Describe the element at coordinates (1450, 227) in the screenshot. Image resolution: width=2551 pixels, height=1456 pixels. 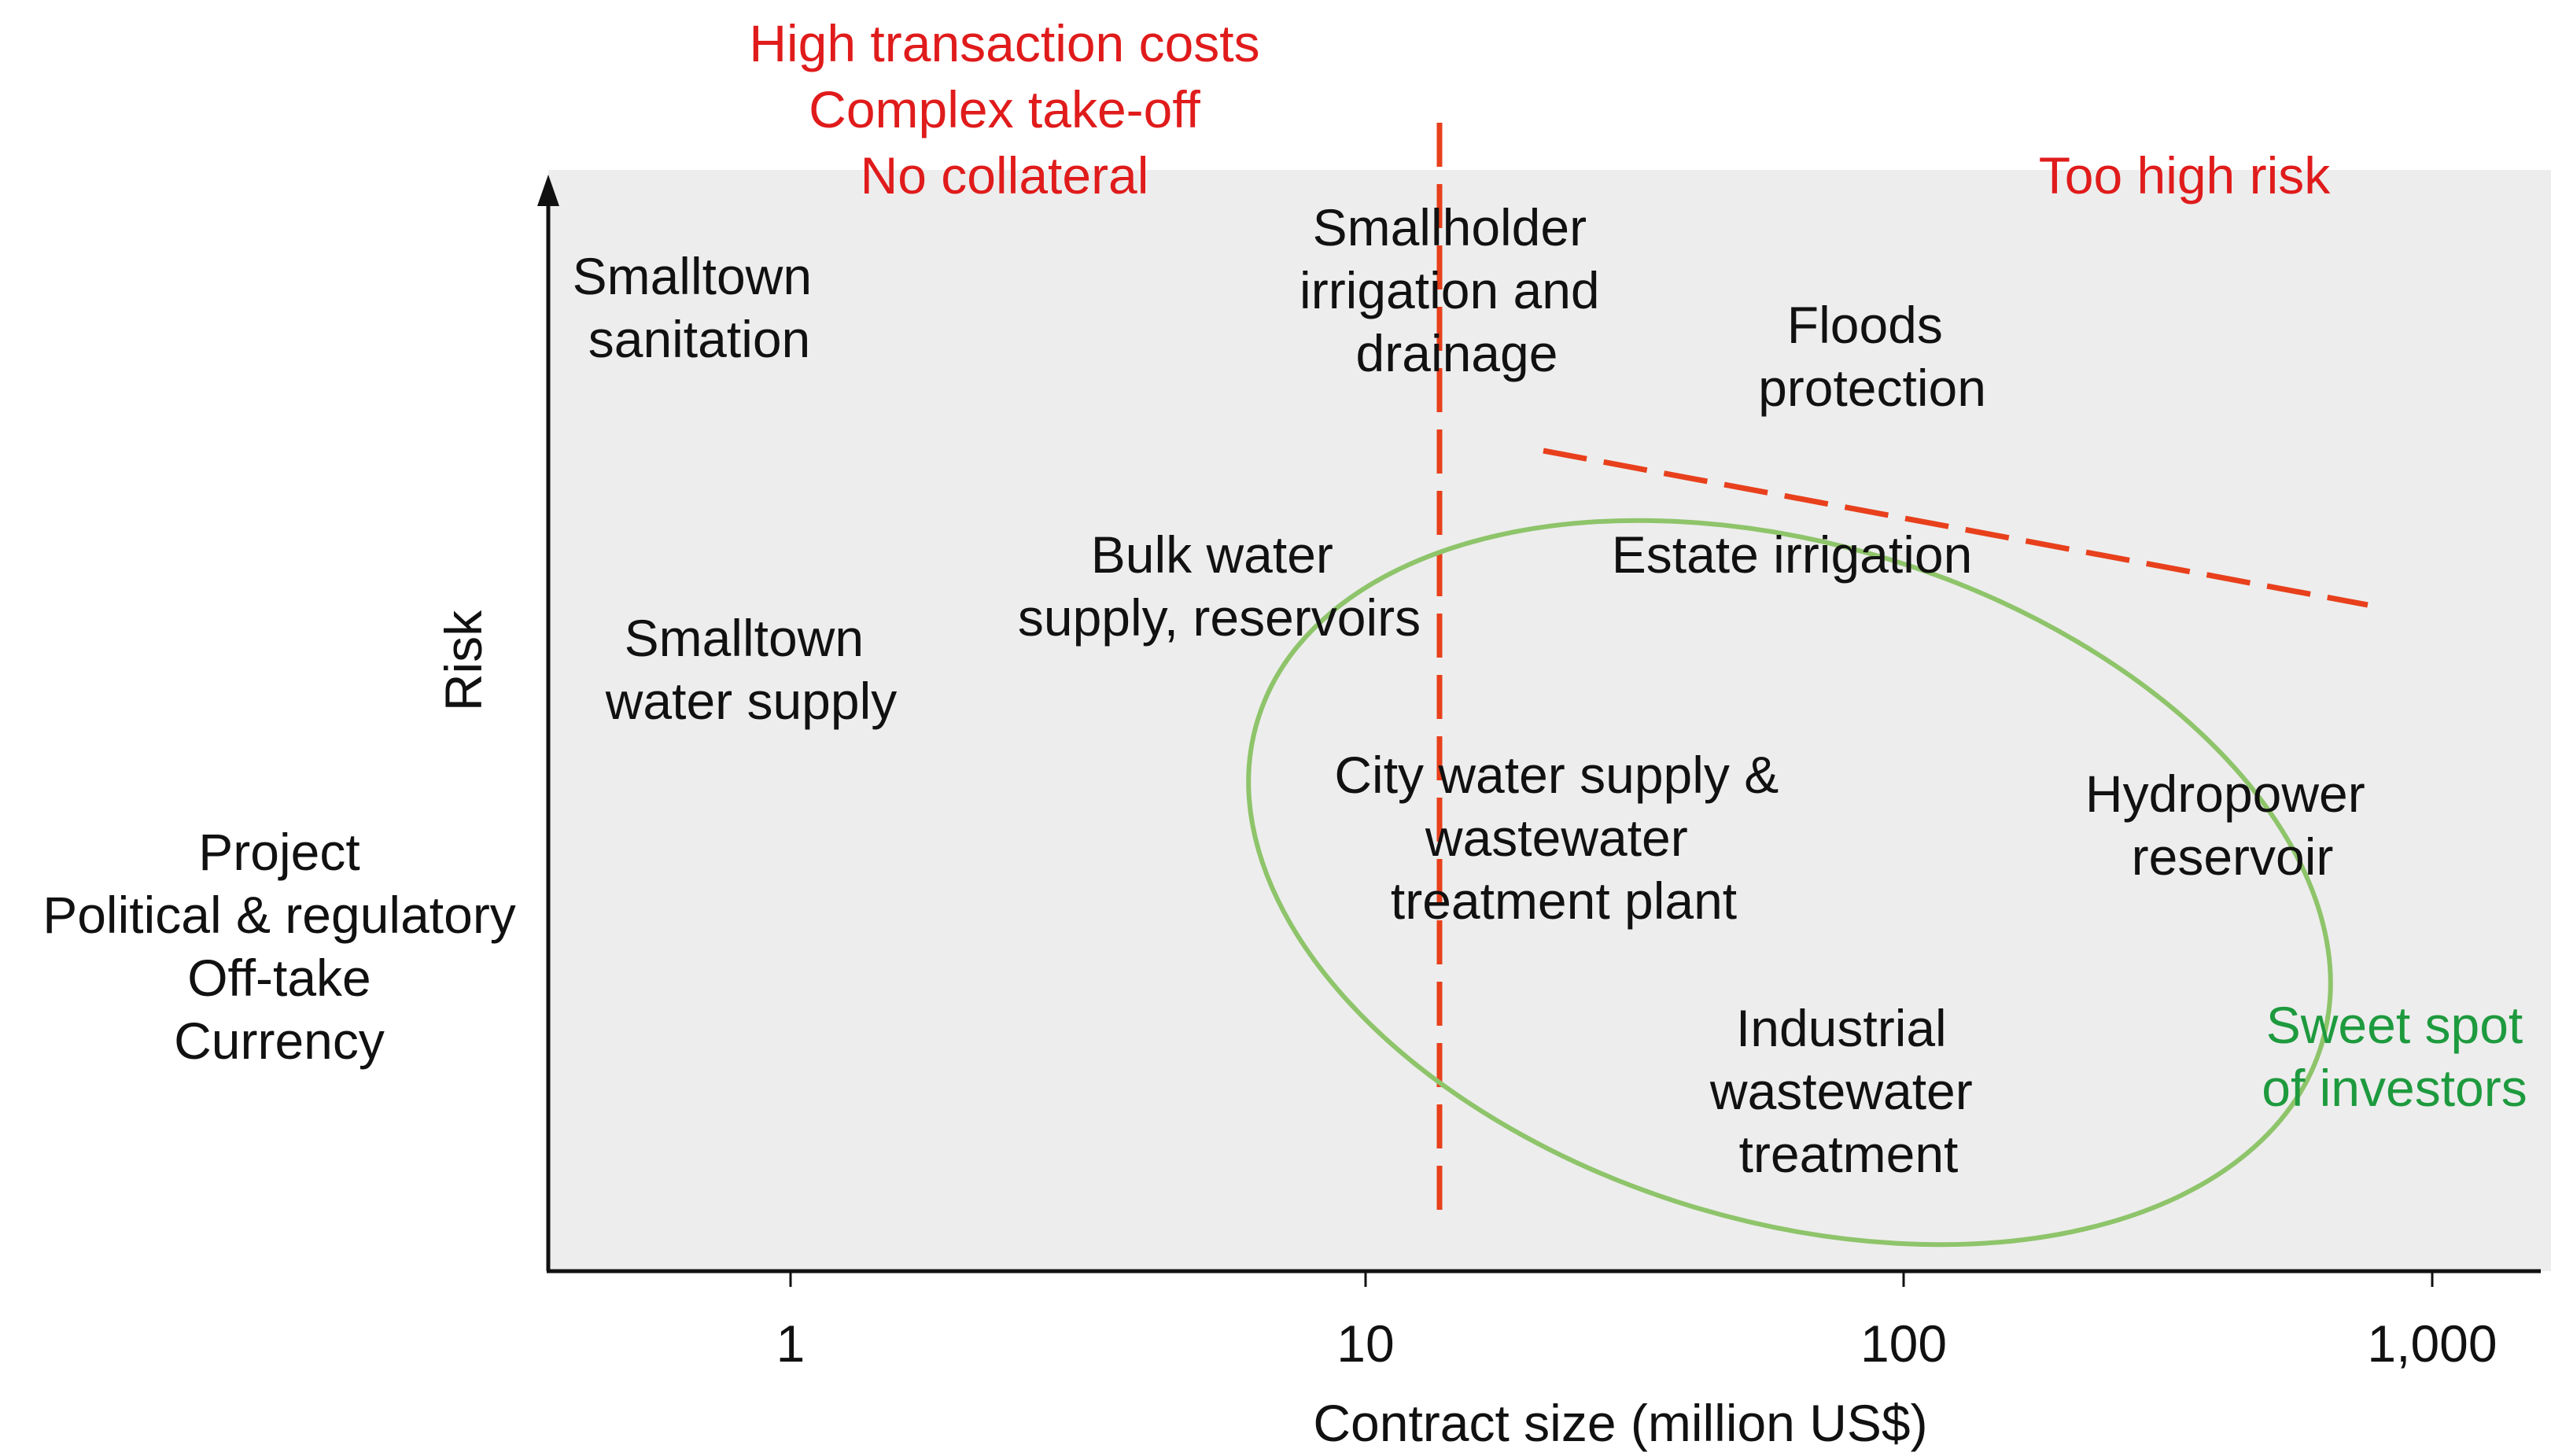
I see `project-label-line: Smallholder` at that location.